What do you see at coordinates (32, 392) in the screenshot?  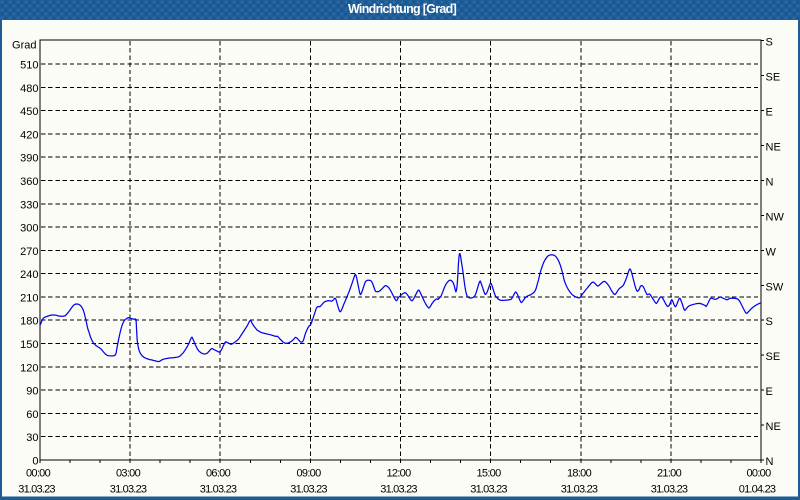 I see `svg-text: 90` at bounding box center [32, 392].